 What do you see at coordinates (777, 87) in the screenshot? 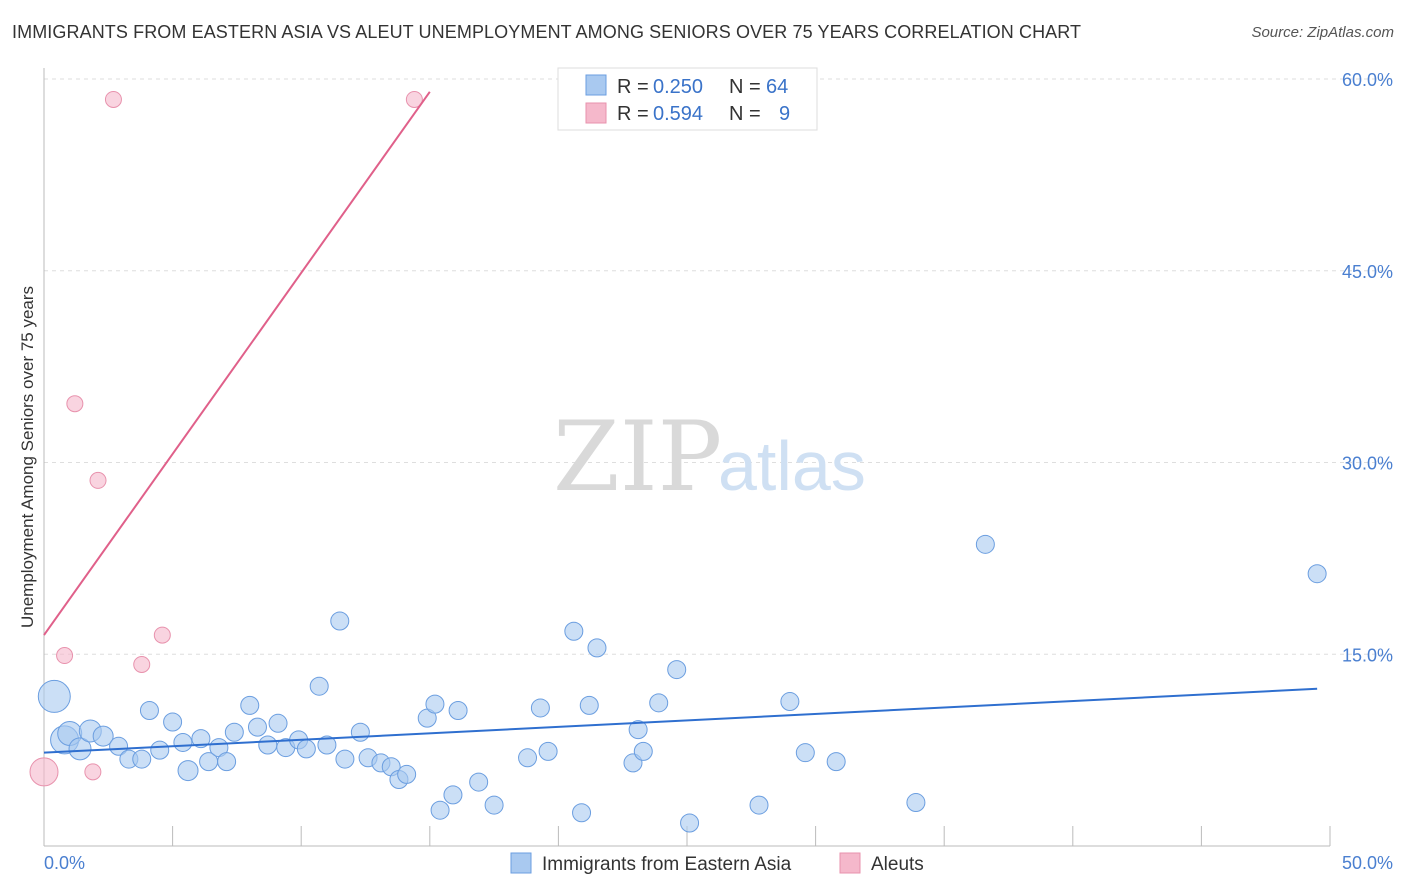
I see `legend-n-value-1: 64` at bounding box center [777, 87].